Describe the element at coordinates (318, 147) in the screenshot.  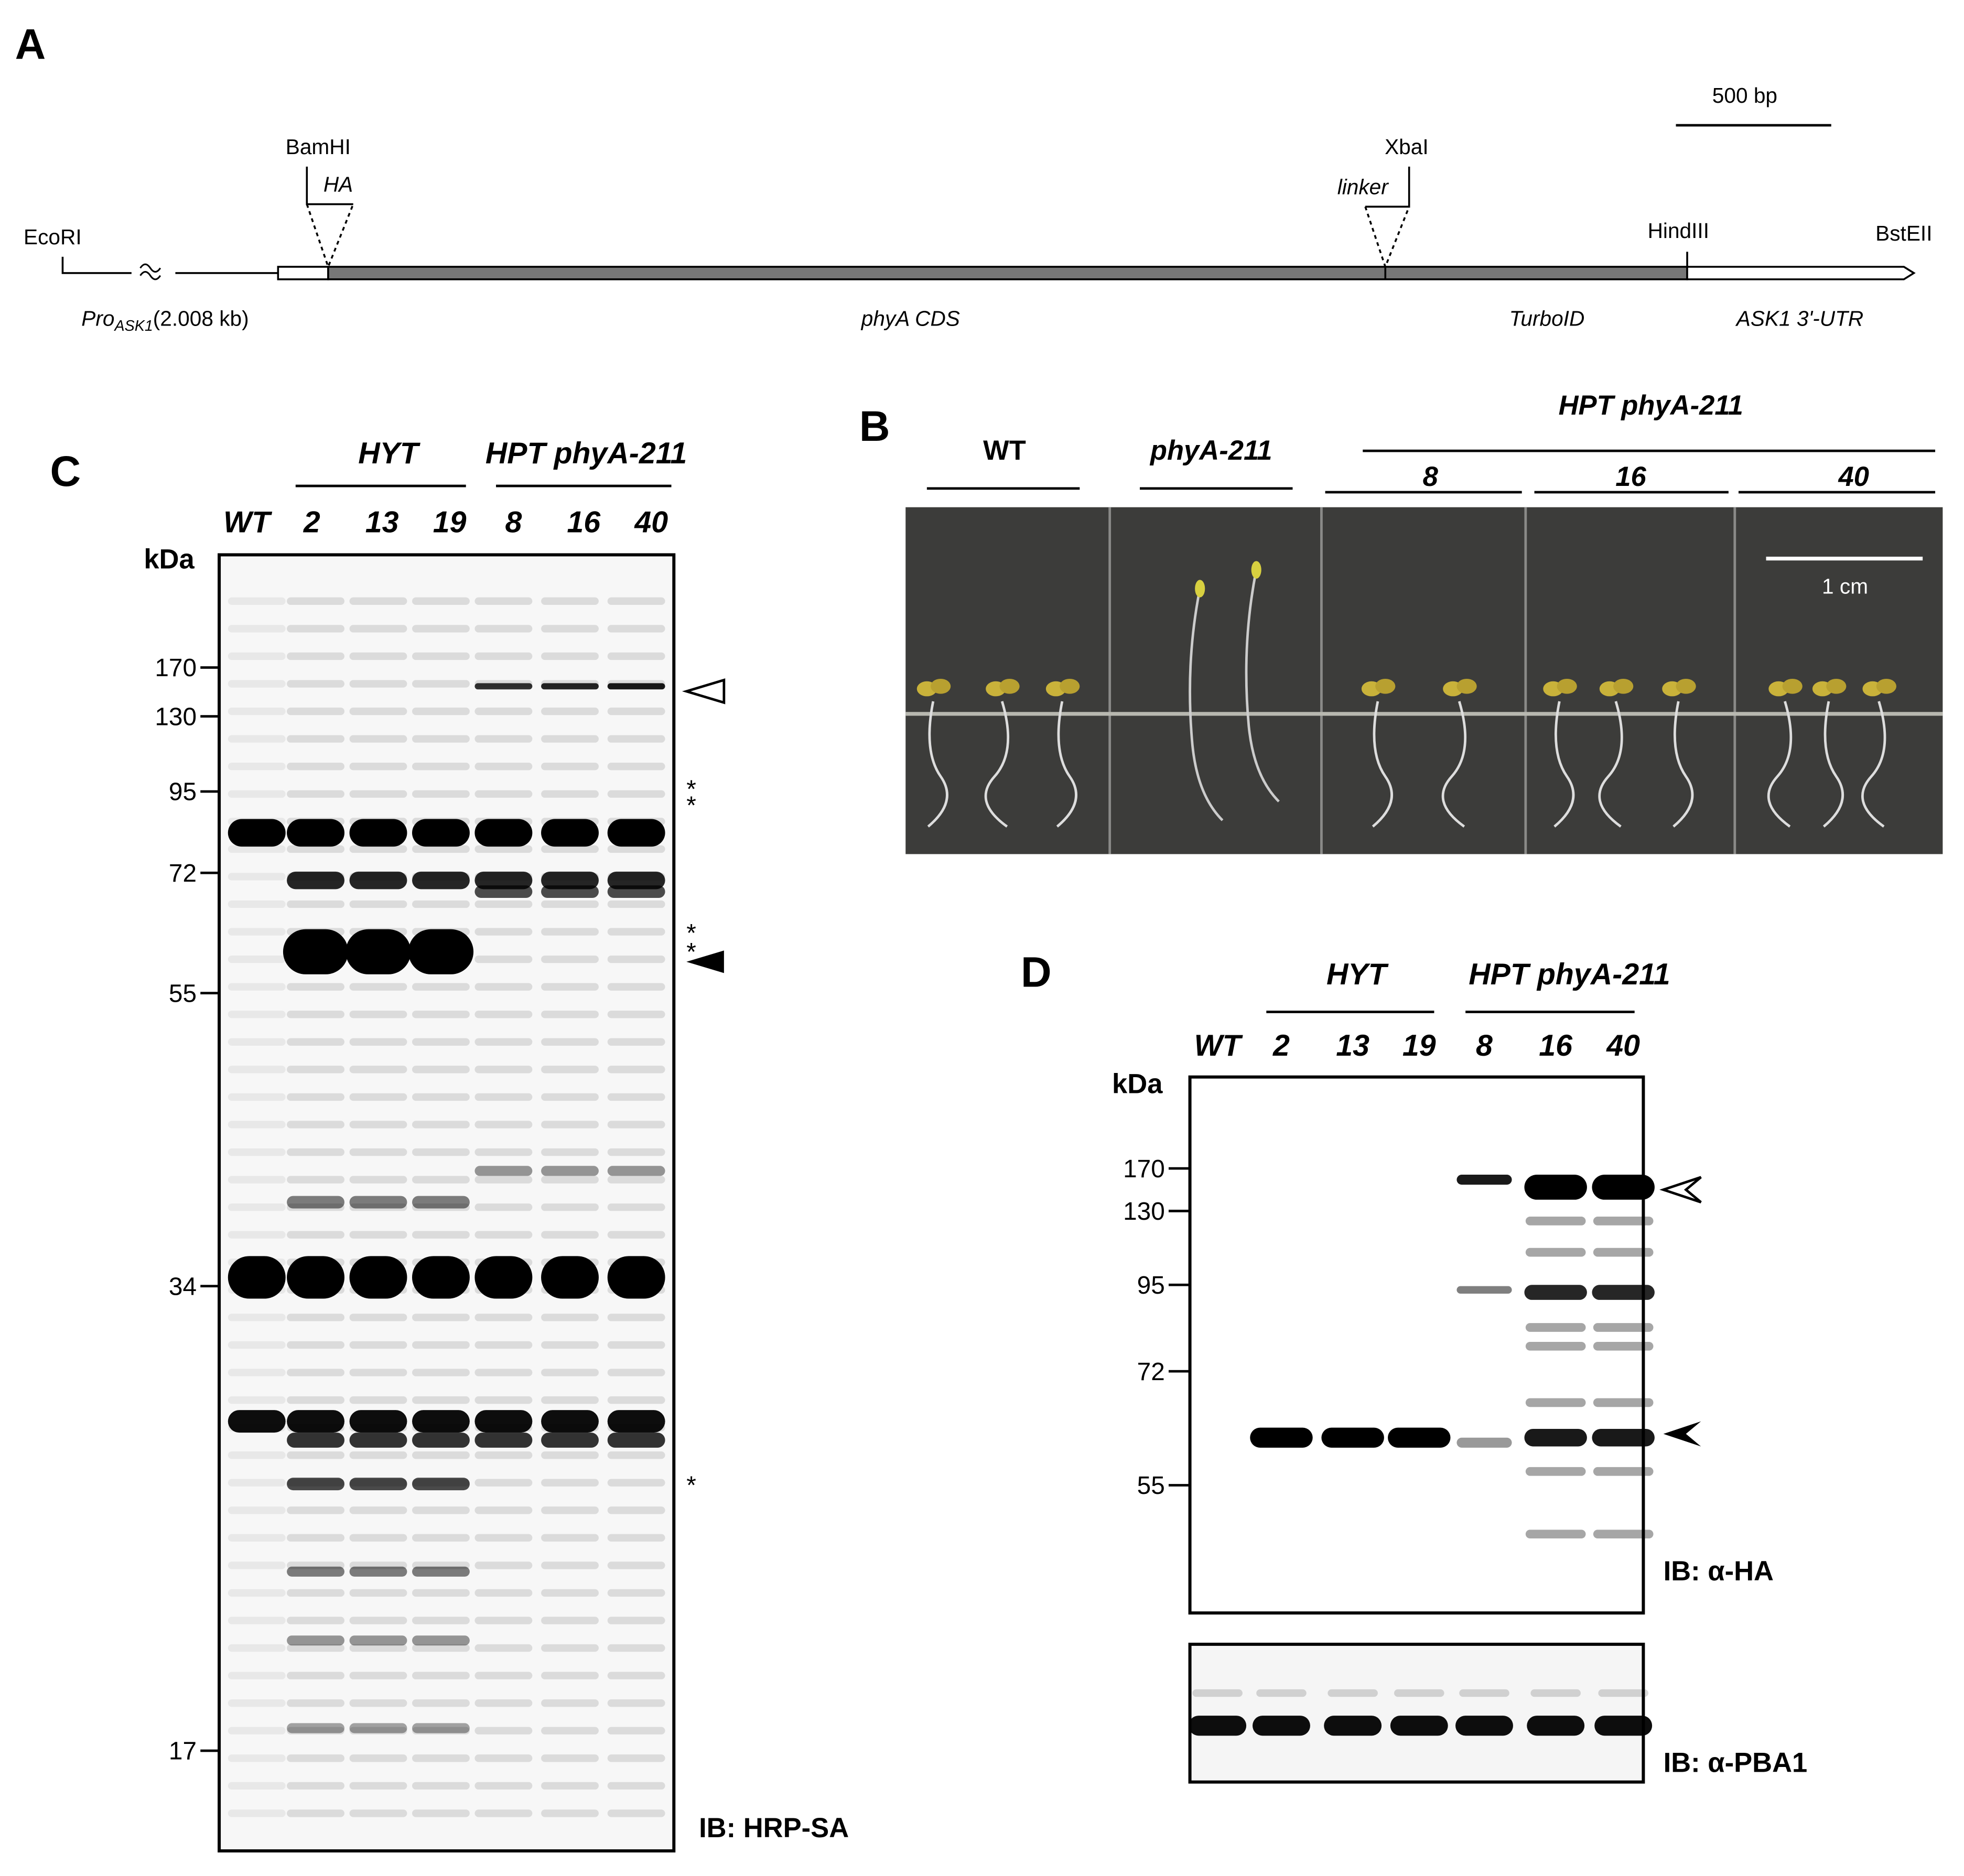
I see `site-label: BamHI` at that location.